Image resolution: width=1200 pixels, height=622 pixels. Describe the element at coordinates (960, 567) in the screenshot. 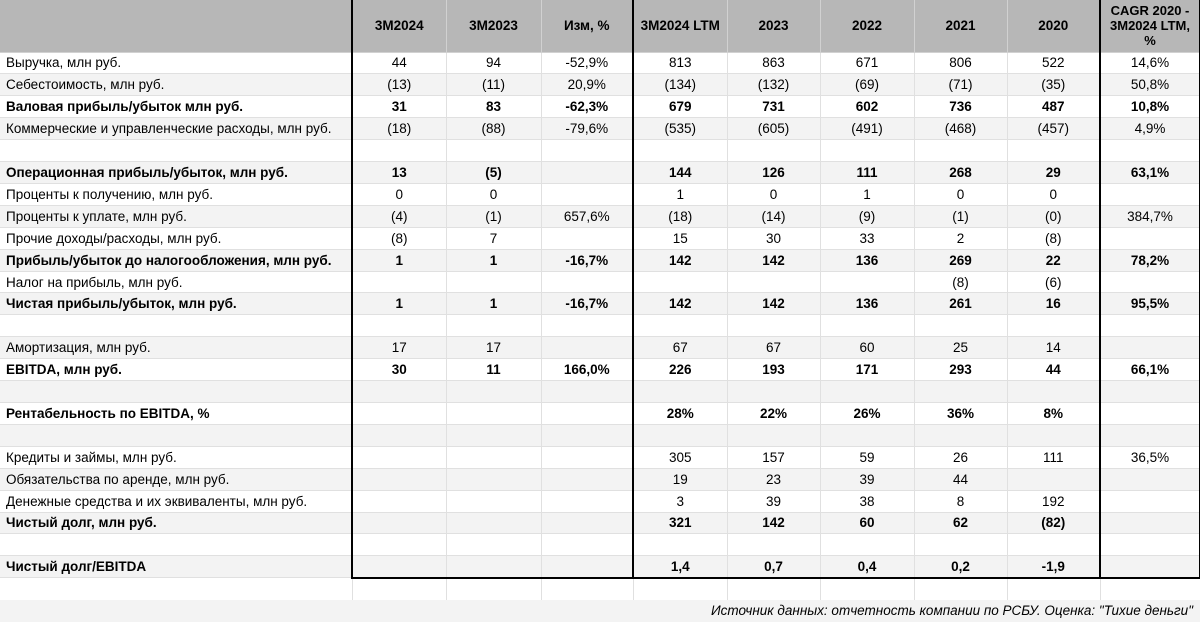

I see `cell: 0,2` at that location.